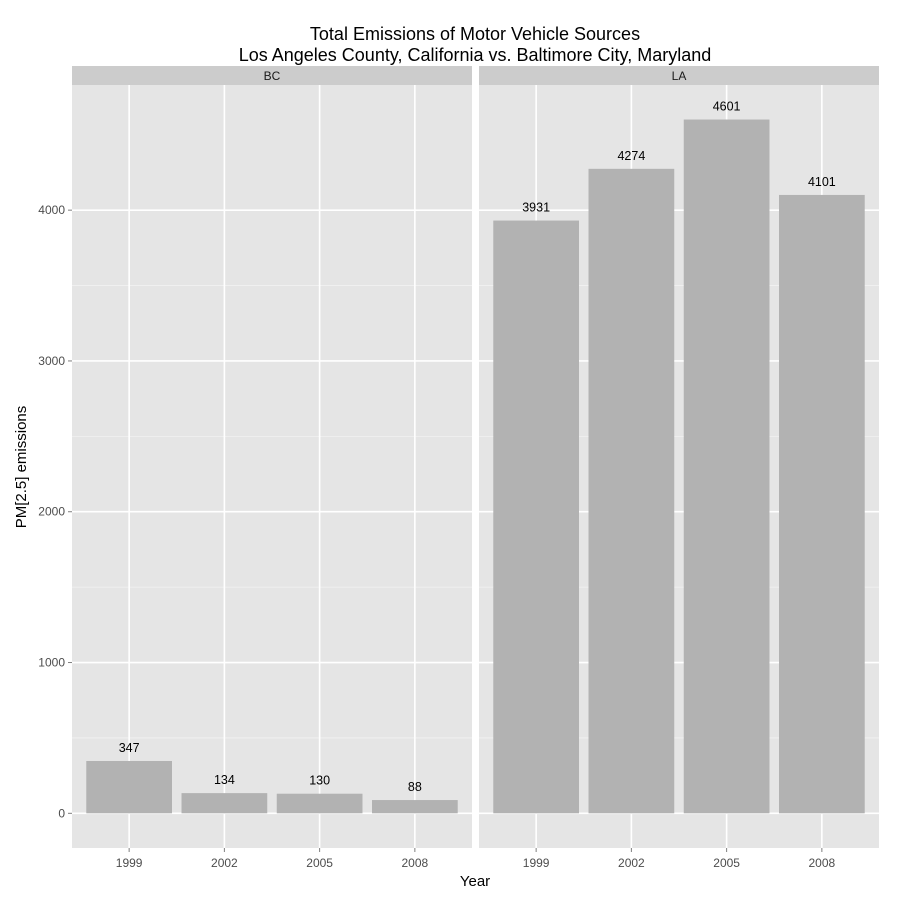 The width and height of the screenshot is (900, 900). What do you see at coordinates (224, 780) in the screenshot?
I see `bar-data-label: 134` at bounding box center [224, 780].